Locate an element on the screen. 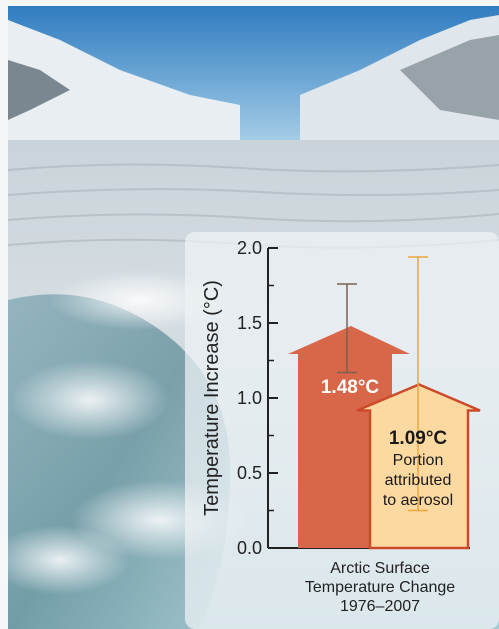 The height and width of the screenshot is (629, 499). y-tick-label: 0.5 is located at coordinates (249, 473).